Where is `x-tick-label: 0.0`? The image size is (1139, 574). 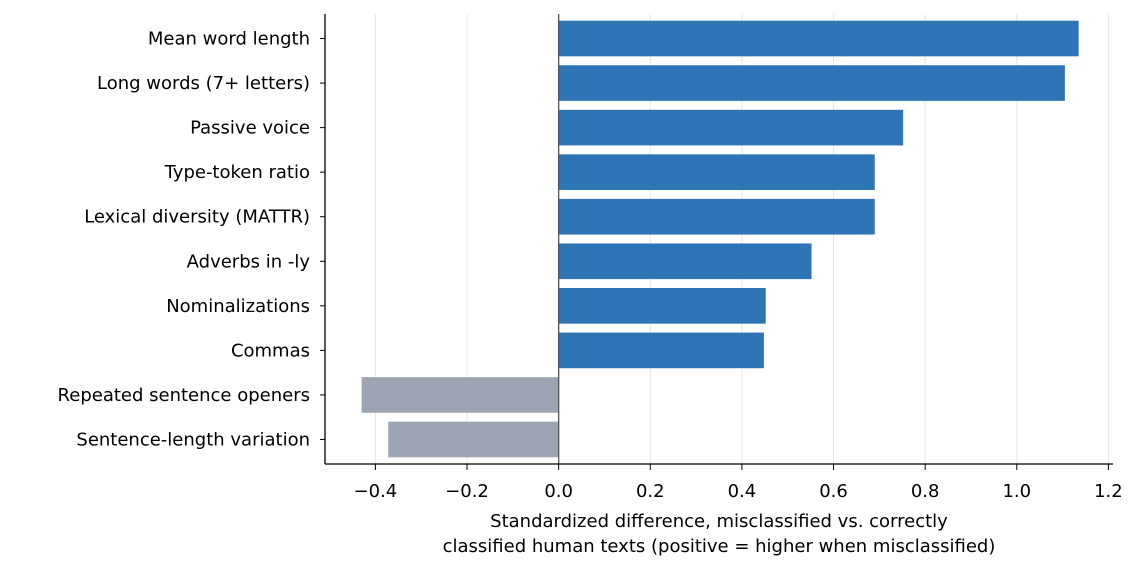
x-tick-label: 0.0 is located at coordinates (558, 491).